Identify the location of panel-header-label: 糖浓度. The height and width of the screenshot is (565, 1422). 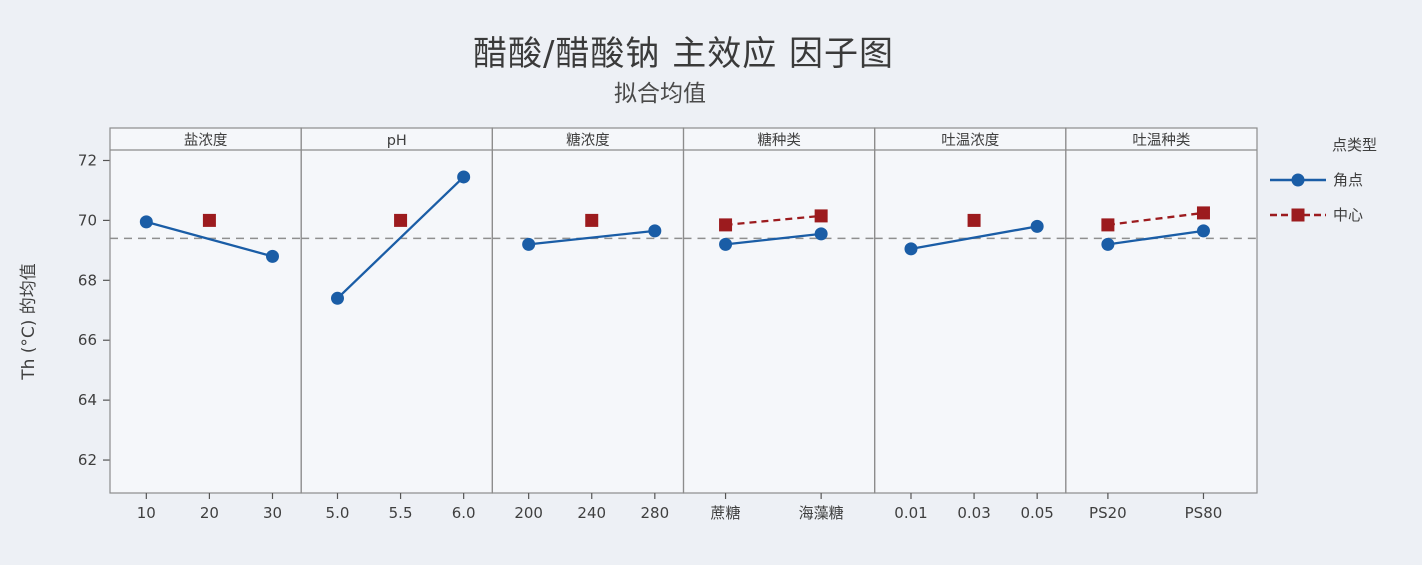
(588, 140).